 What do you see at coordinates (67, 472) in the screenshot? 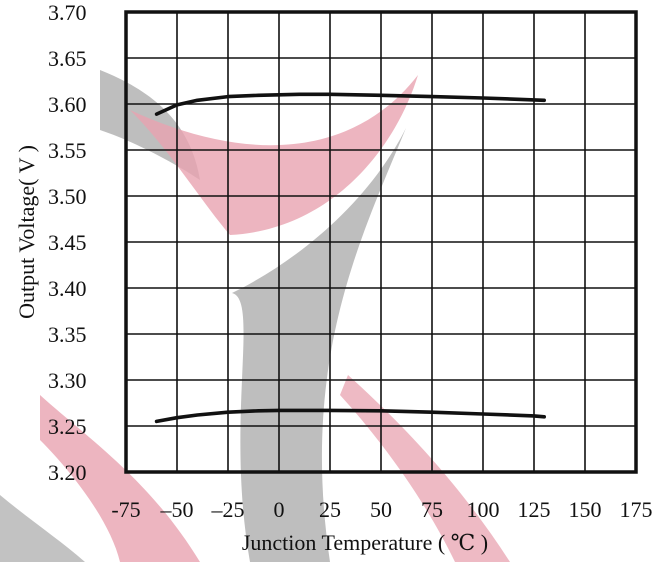
I see `y-tick-label: 3.20` at bounding box center [67, 472].